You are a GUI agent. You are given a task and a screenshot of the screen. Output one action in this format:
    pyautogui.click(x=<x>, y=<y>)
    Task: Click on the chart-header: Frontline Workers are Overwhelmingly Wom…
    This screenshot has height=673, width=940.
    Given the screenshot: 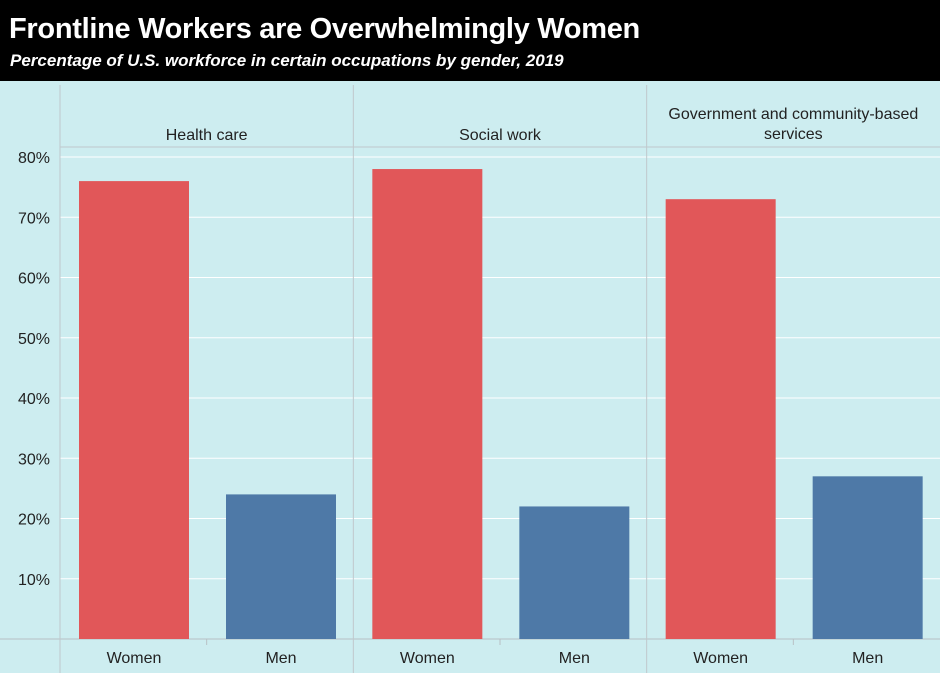 What is the action you would take?
    pyautogui.click(x=470, y=40)
    